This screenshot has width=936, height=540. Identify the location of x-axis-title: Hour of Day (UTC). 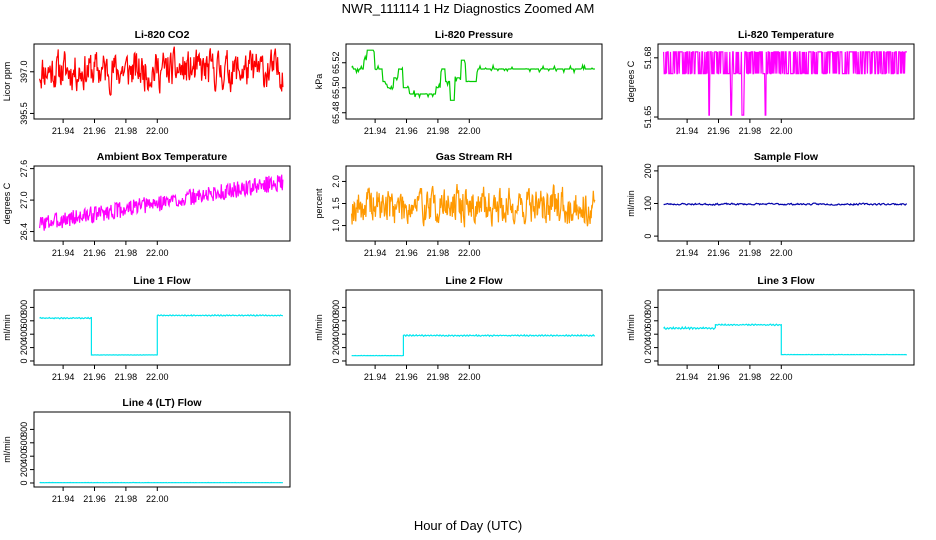
(468, 525).